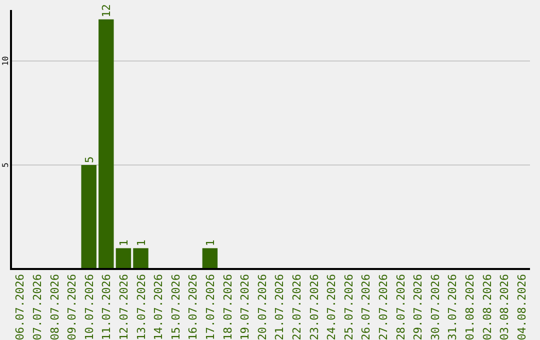 The height and width of the screenshot is (340, 540). What do you see at coordinates (20, 307) in the screenshot?
I see `x-tick-label: 06.07.2026` at bounding box center [20, 307].